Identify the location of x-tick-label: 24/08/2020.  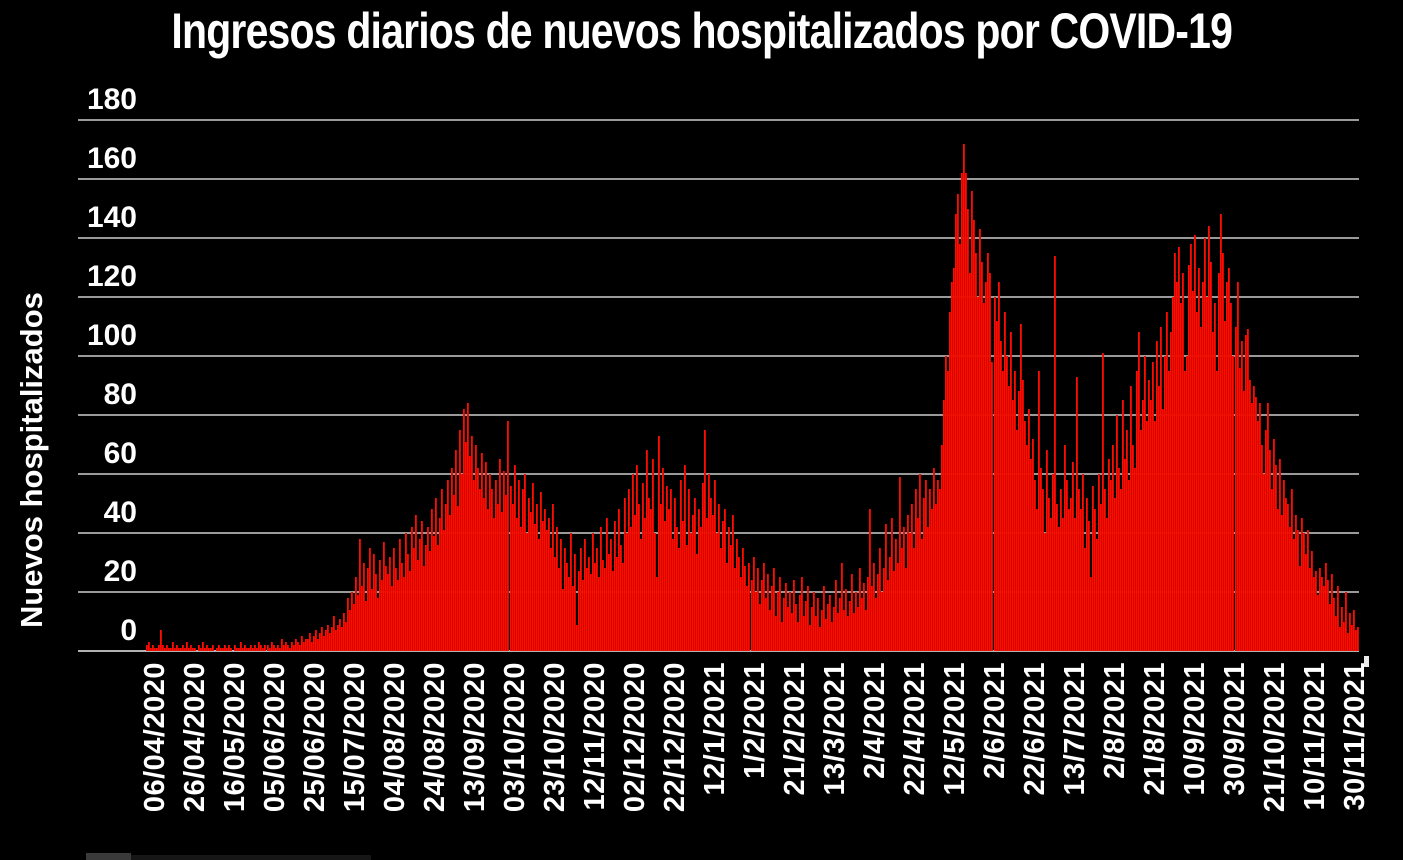
(435, 737).